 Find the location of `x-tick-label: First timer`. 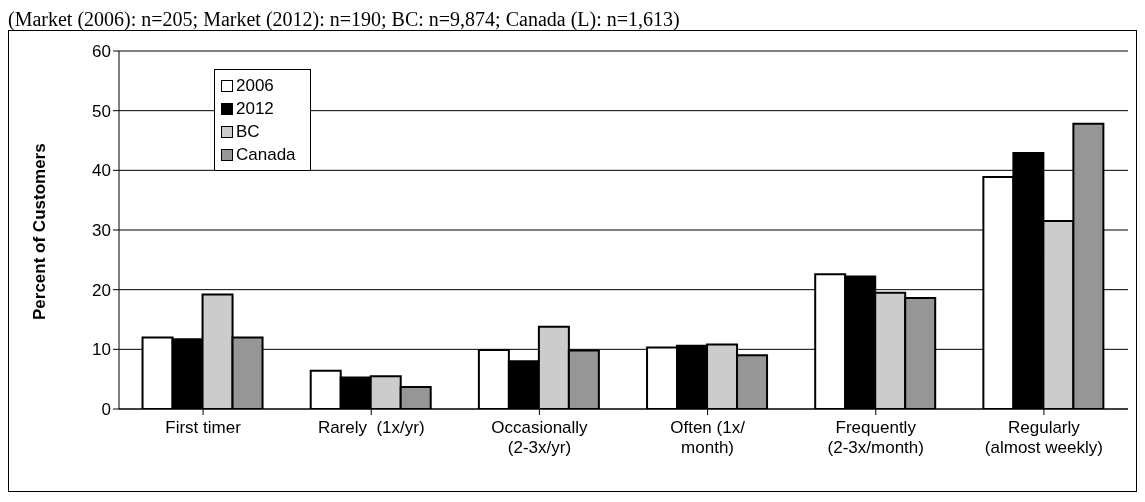

x-tick-label: First timer is located at coordinates (203, 427).